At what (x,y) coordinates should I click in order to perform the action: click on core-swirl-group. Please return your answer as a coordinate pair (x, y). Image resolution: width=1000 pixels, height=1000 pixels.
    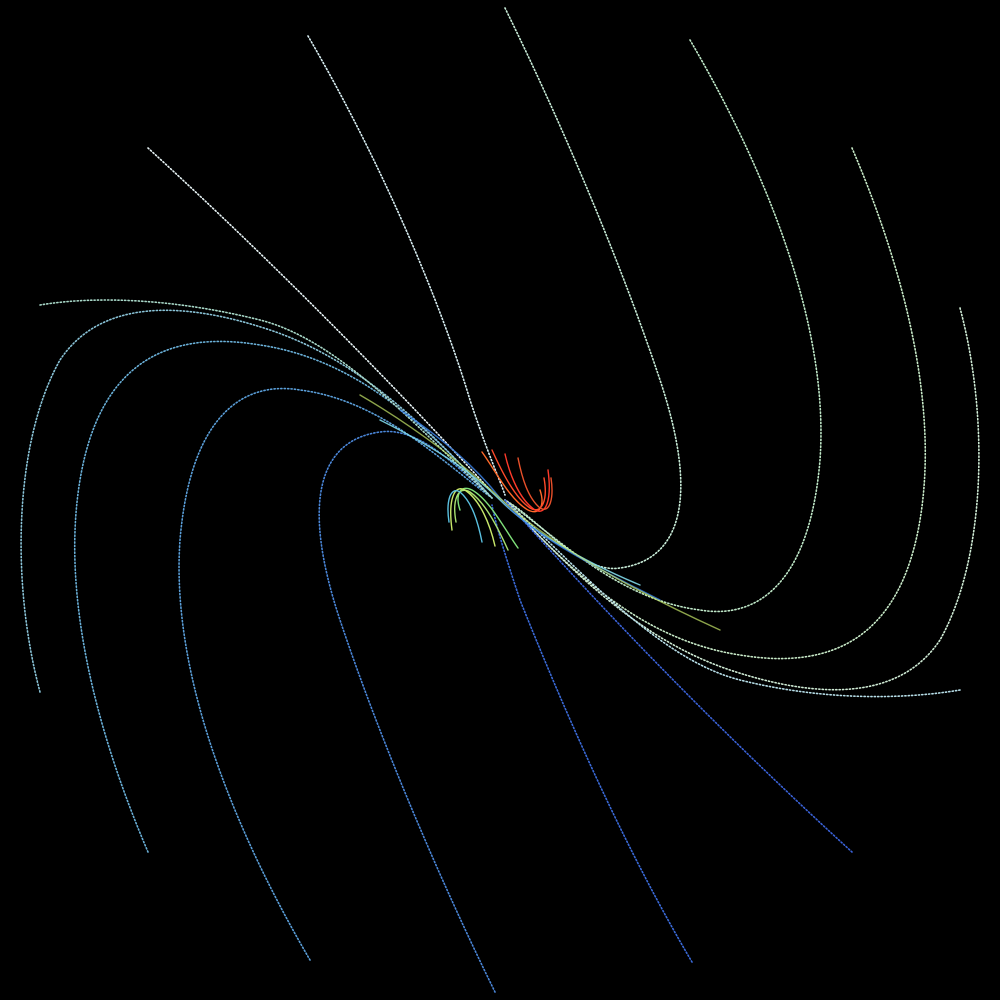
    Looking at the image, I should click on (540, 512).